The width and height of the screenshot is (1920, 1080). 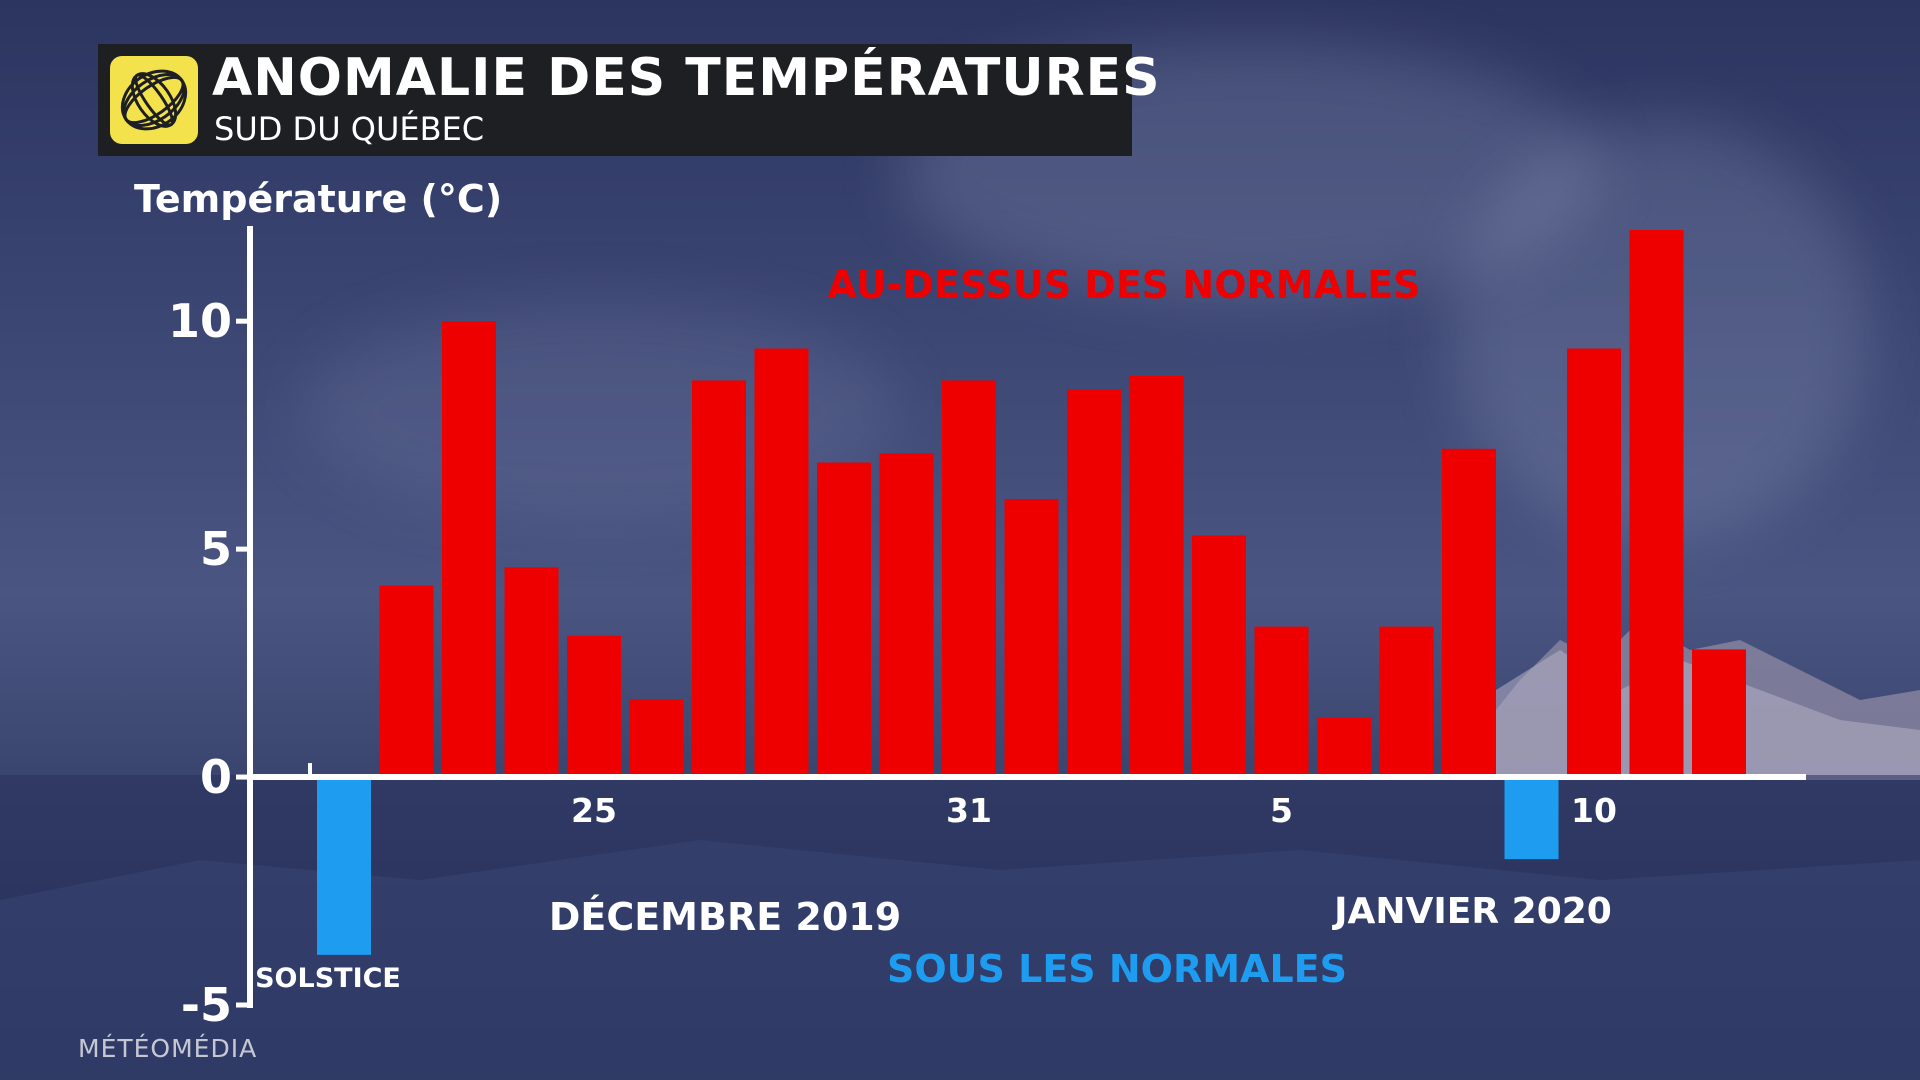 I want to click on above-normal-label: AU-DESSUS DES NORMALES, so click(x=1123, y=285).